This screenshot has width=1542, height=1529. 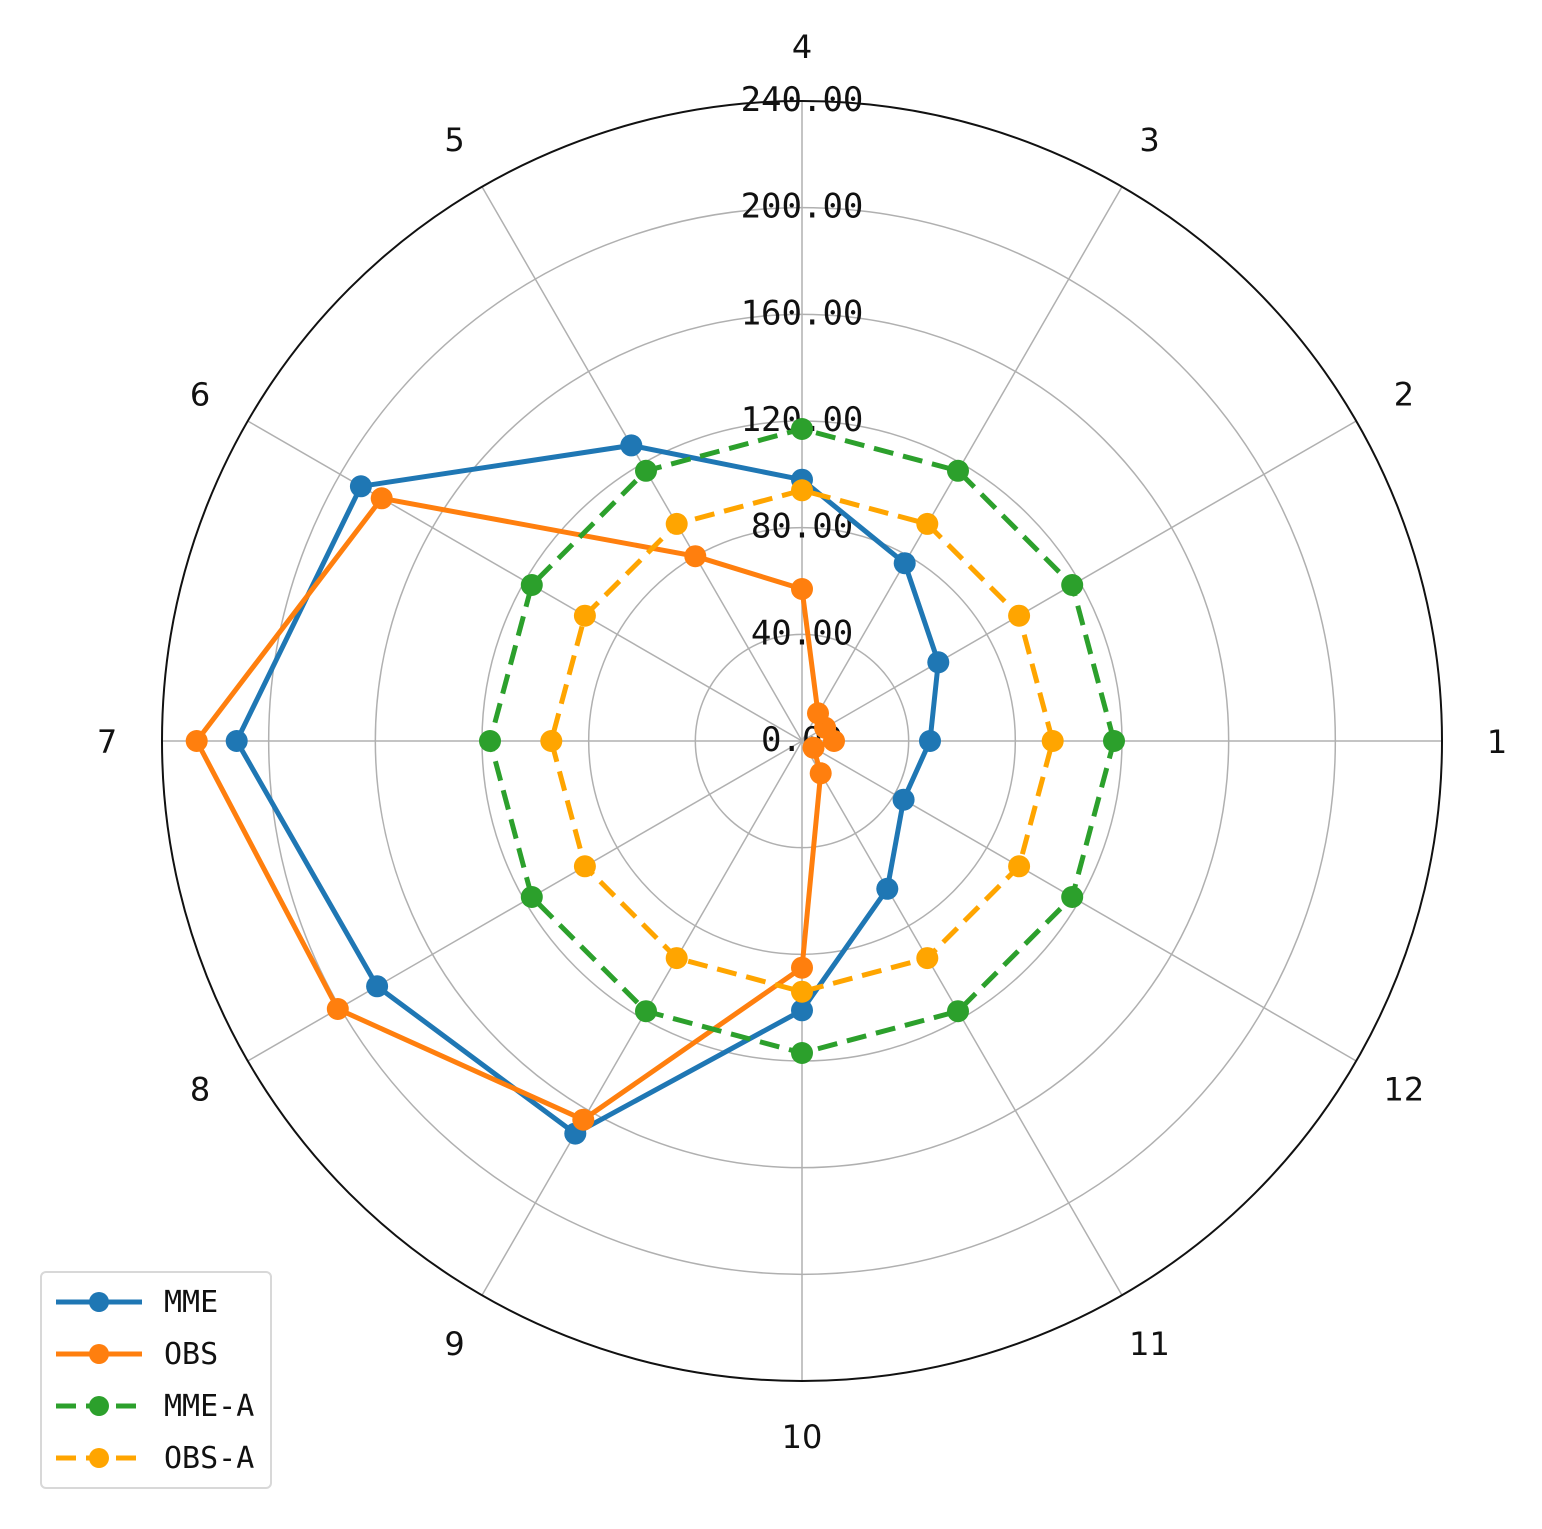 What do you see at coordinates (191, 1354) in the screenshot?
I see `legend-label-obs: OBS` at bounding box center [191, 1354].